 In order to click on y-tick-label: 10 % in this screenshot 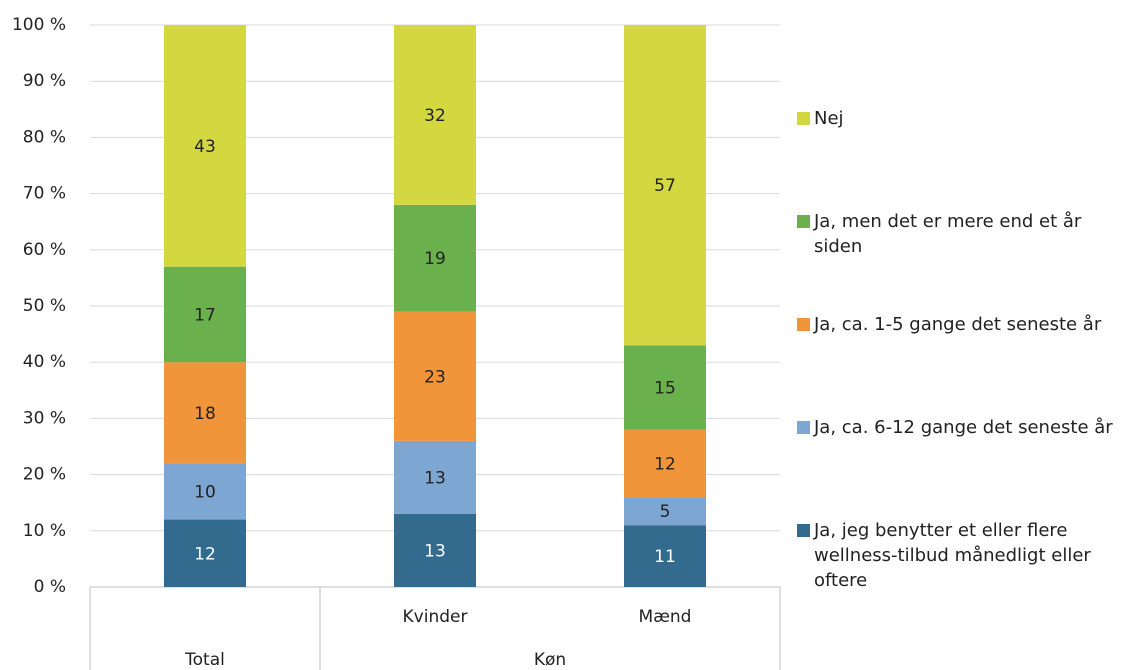, I will do `click(44, 531)`.